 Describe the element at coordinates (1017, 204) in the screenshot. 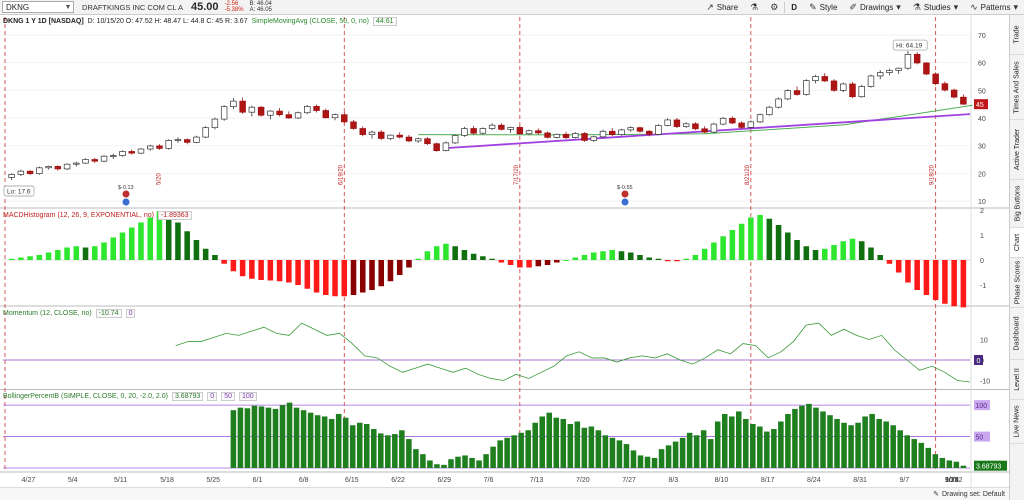

I see `sidebar-tab-big-buttons: Big Buttons` at that location.